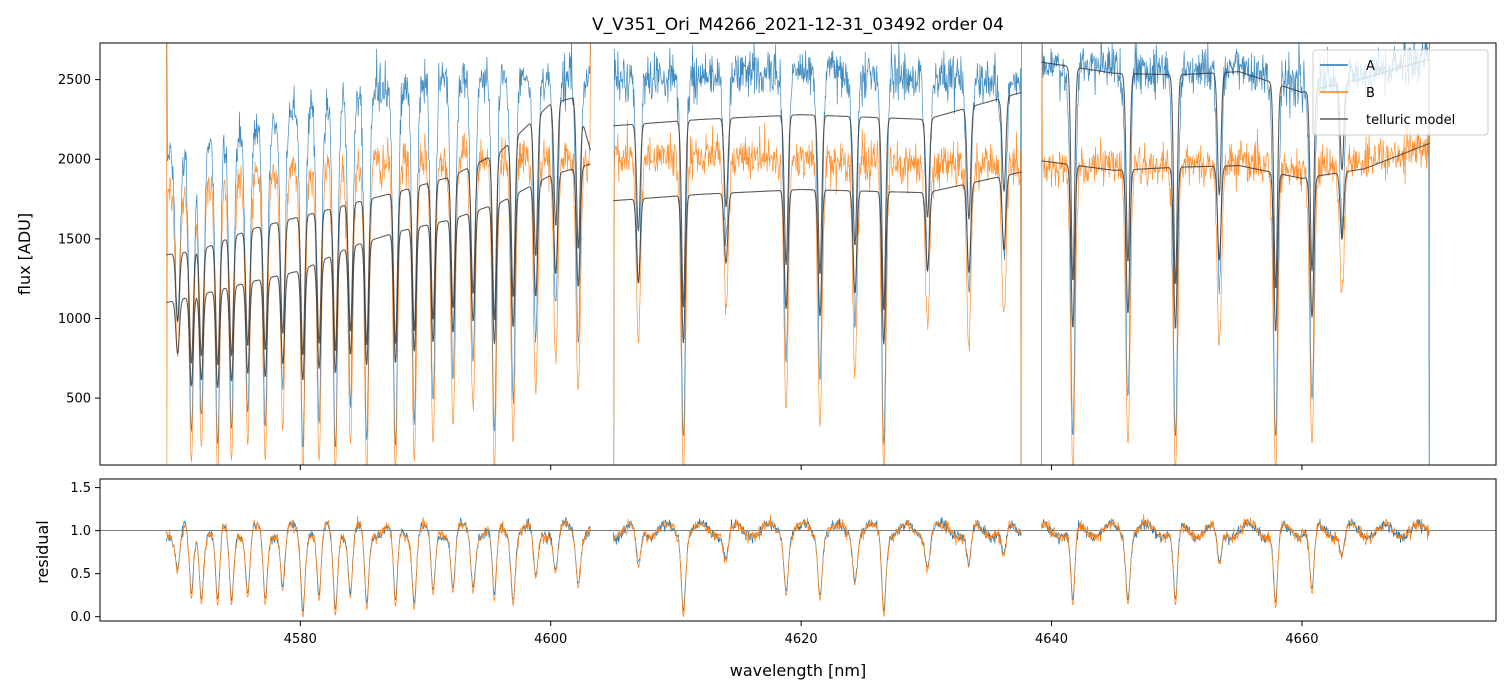  Describe the element at coordinates (798, 670) in the screenshot. I see `x-axis-label: wavelength [nm]` at that location.